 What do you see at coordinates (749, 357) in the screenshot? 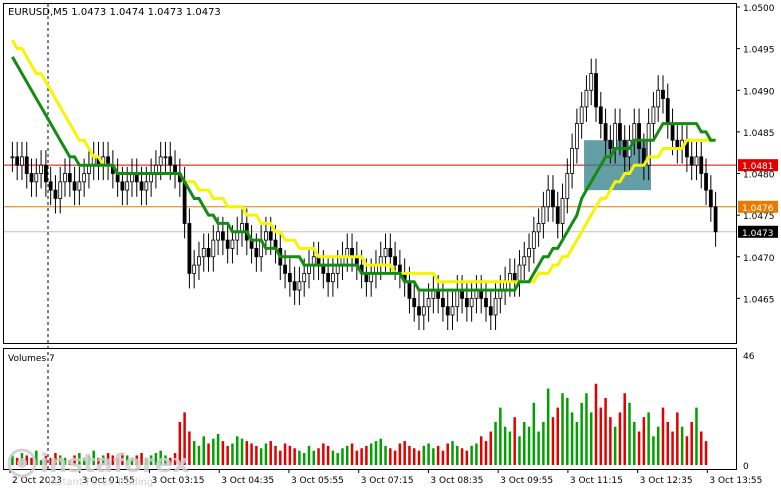
I see `volume-tick-label: 46` at bounding box center [749, 357].